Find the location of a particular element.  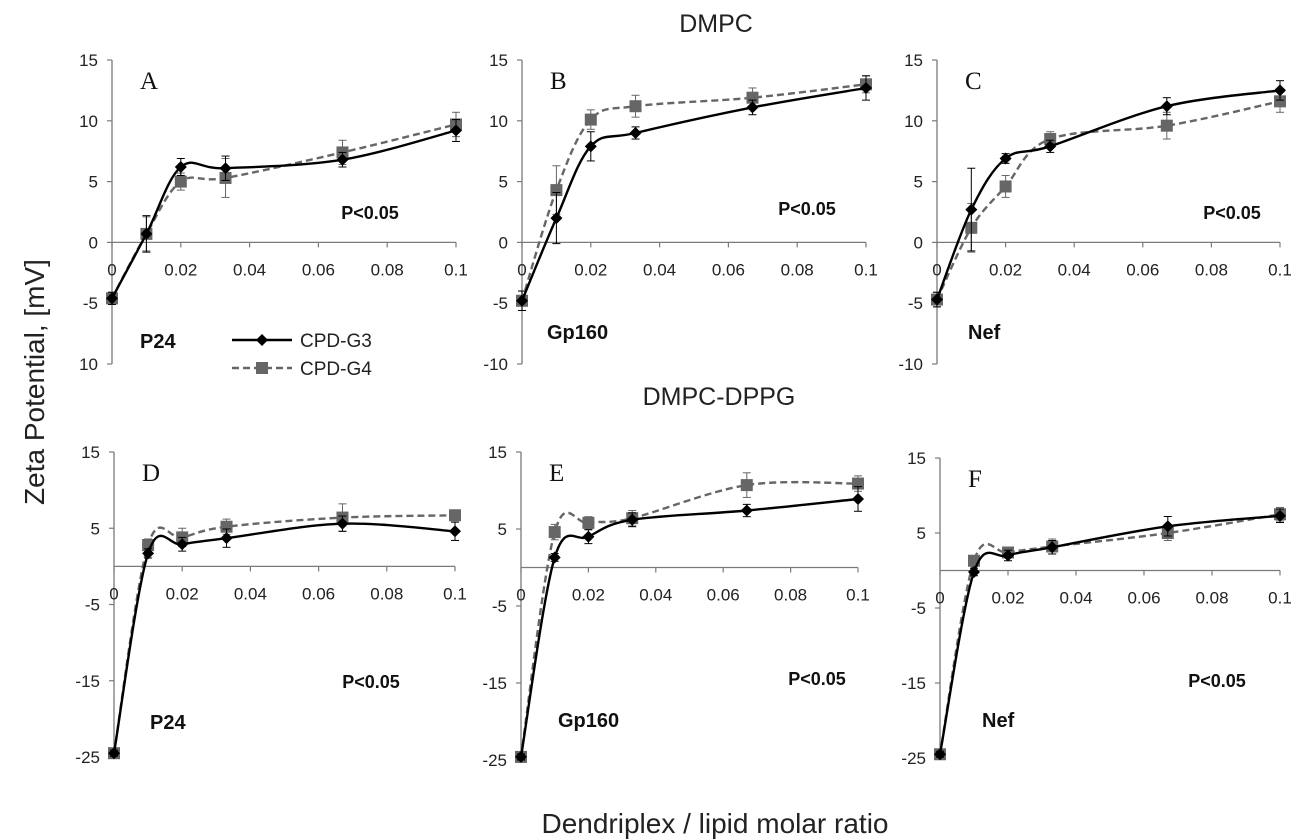

protein-label: P24 is located at coordinates (168, 723).